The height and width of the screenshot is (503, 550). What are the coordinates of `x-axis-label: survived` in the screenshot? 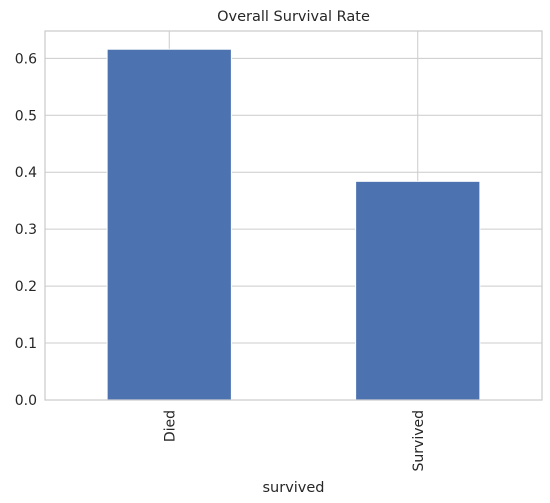 It's located at (293, 488).